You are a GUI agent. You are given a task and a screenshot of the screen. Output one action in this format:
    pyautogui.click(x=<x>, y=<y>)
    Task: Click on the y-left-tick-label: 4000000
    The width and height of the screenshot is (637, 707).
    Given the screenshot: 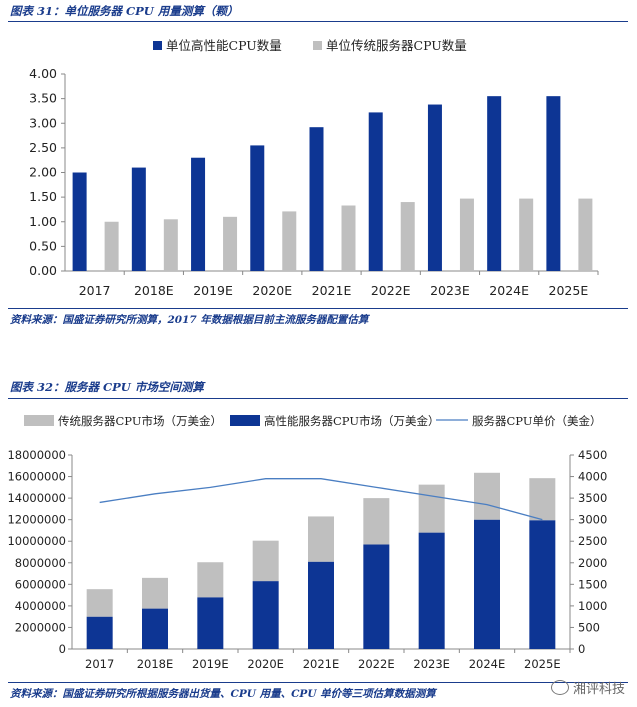 What is the action you would take?
    pyautogui.click(x=40, y=606)
    